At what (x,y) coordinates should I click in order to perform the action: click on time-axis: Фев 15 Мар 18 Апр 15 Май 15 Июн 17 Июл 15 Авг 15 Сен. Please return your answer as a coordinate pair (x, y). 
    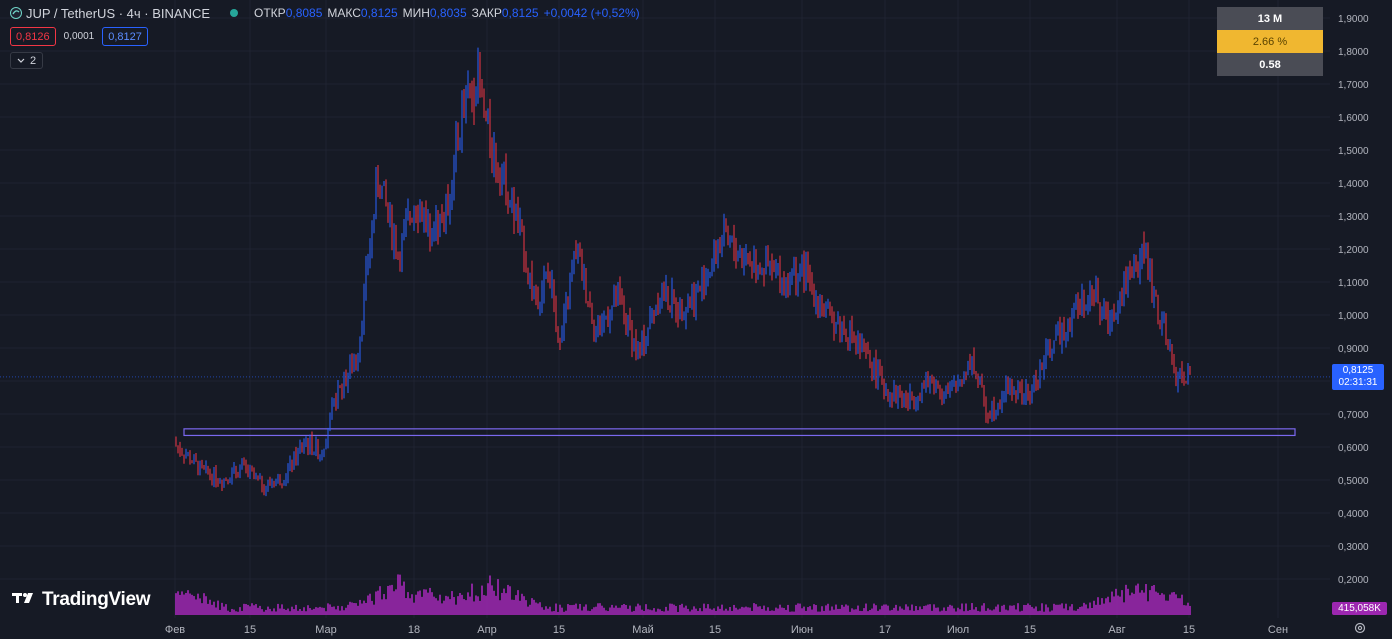
    Looking at the image, I should click on (726, 630).